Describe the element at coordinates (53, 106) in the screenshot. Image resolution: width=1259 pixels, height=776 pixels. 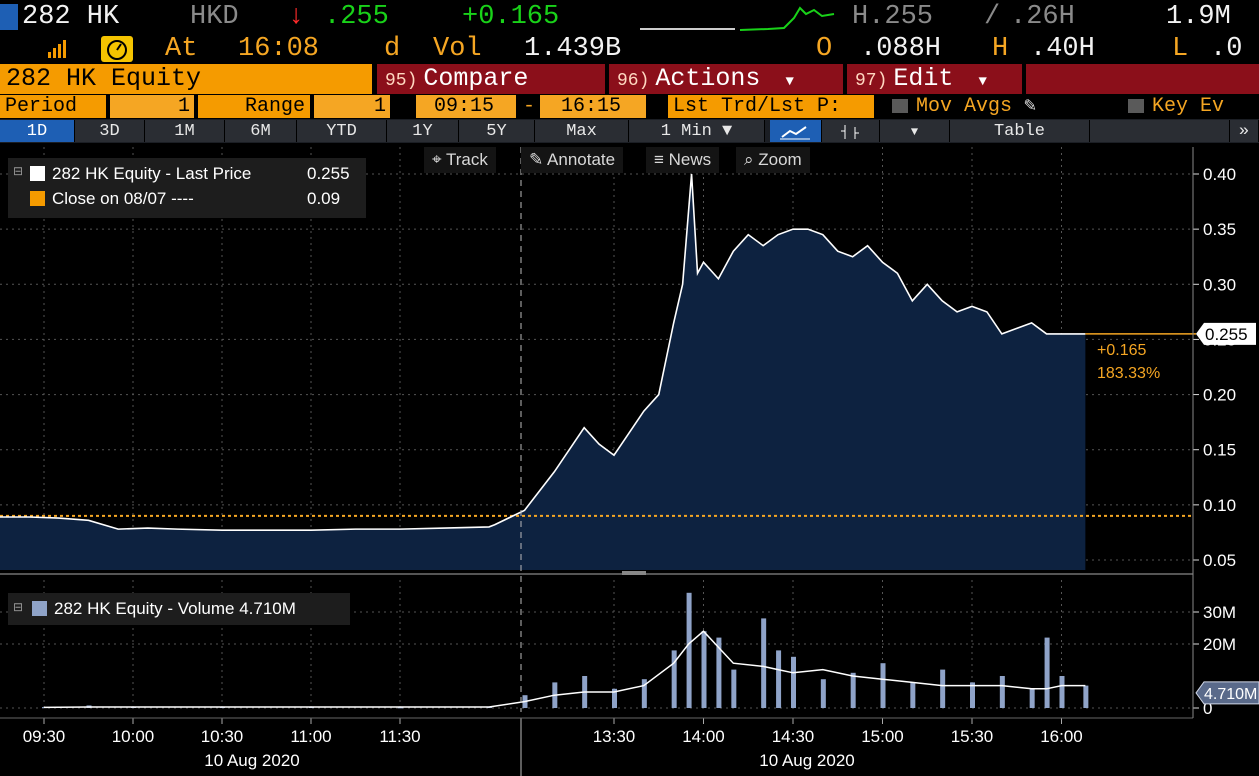
I see `period-label: Period` at that location.